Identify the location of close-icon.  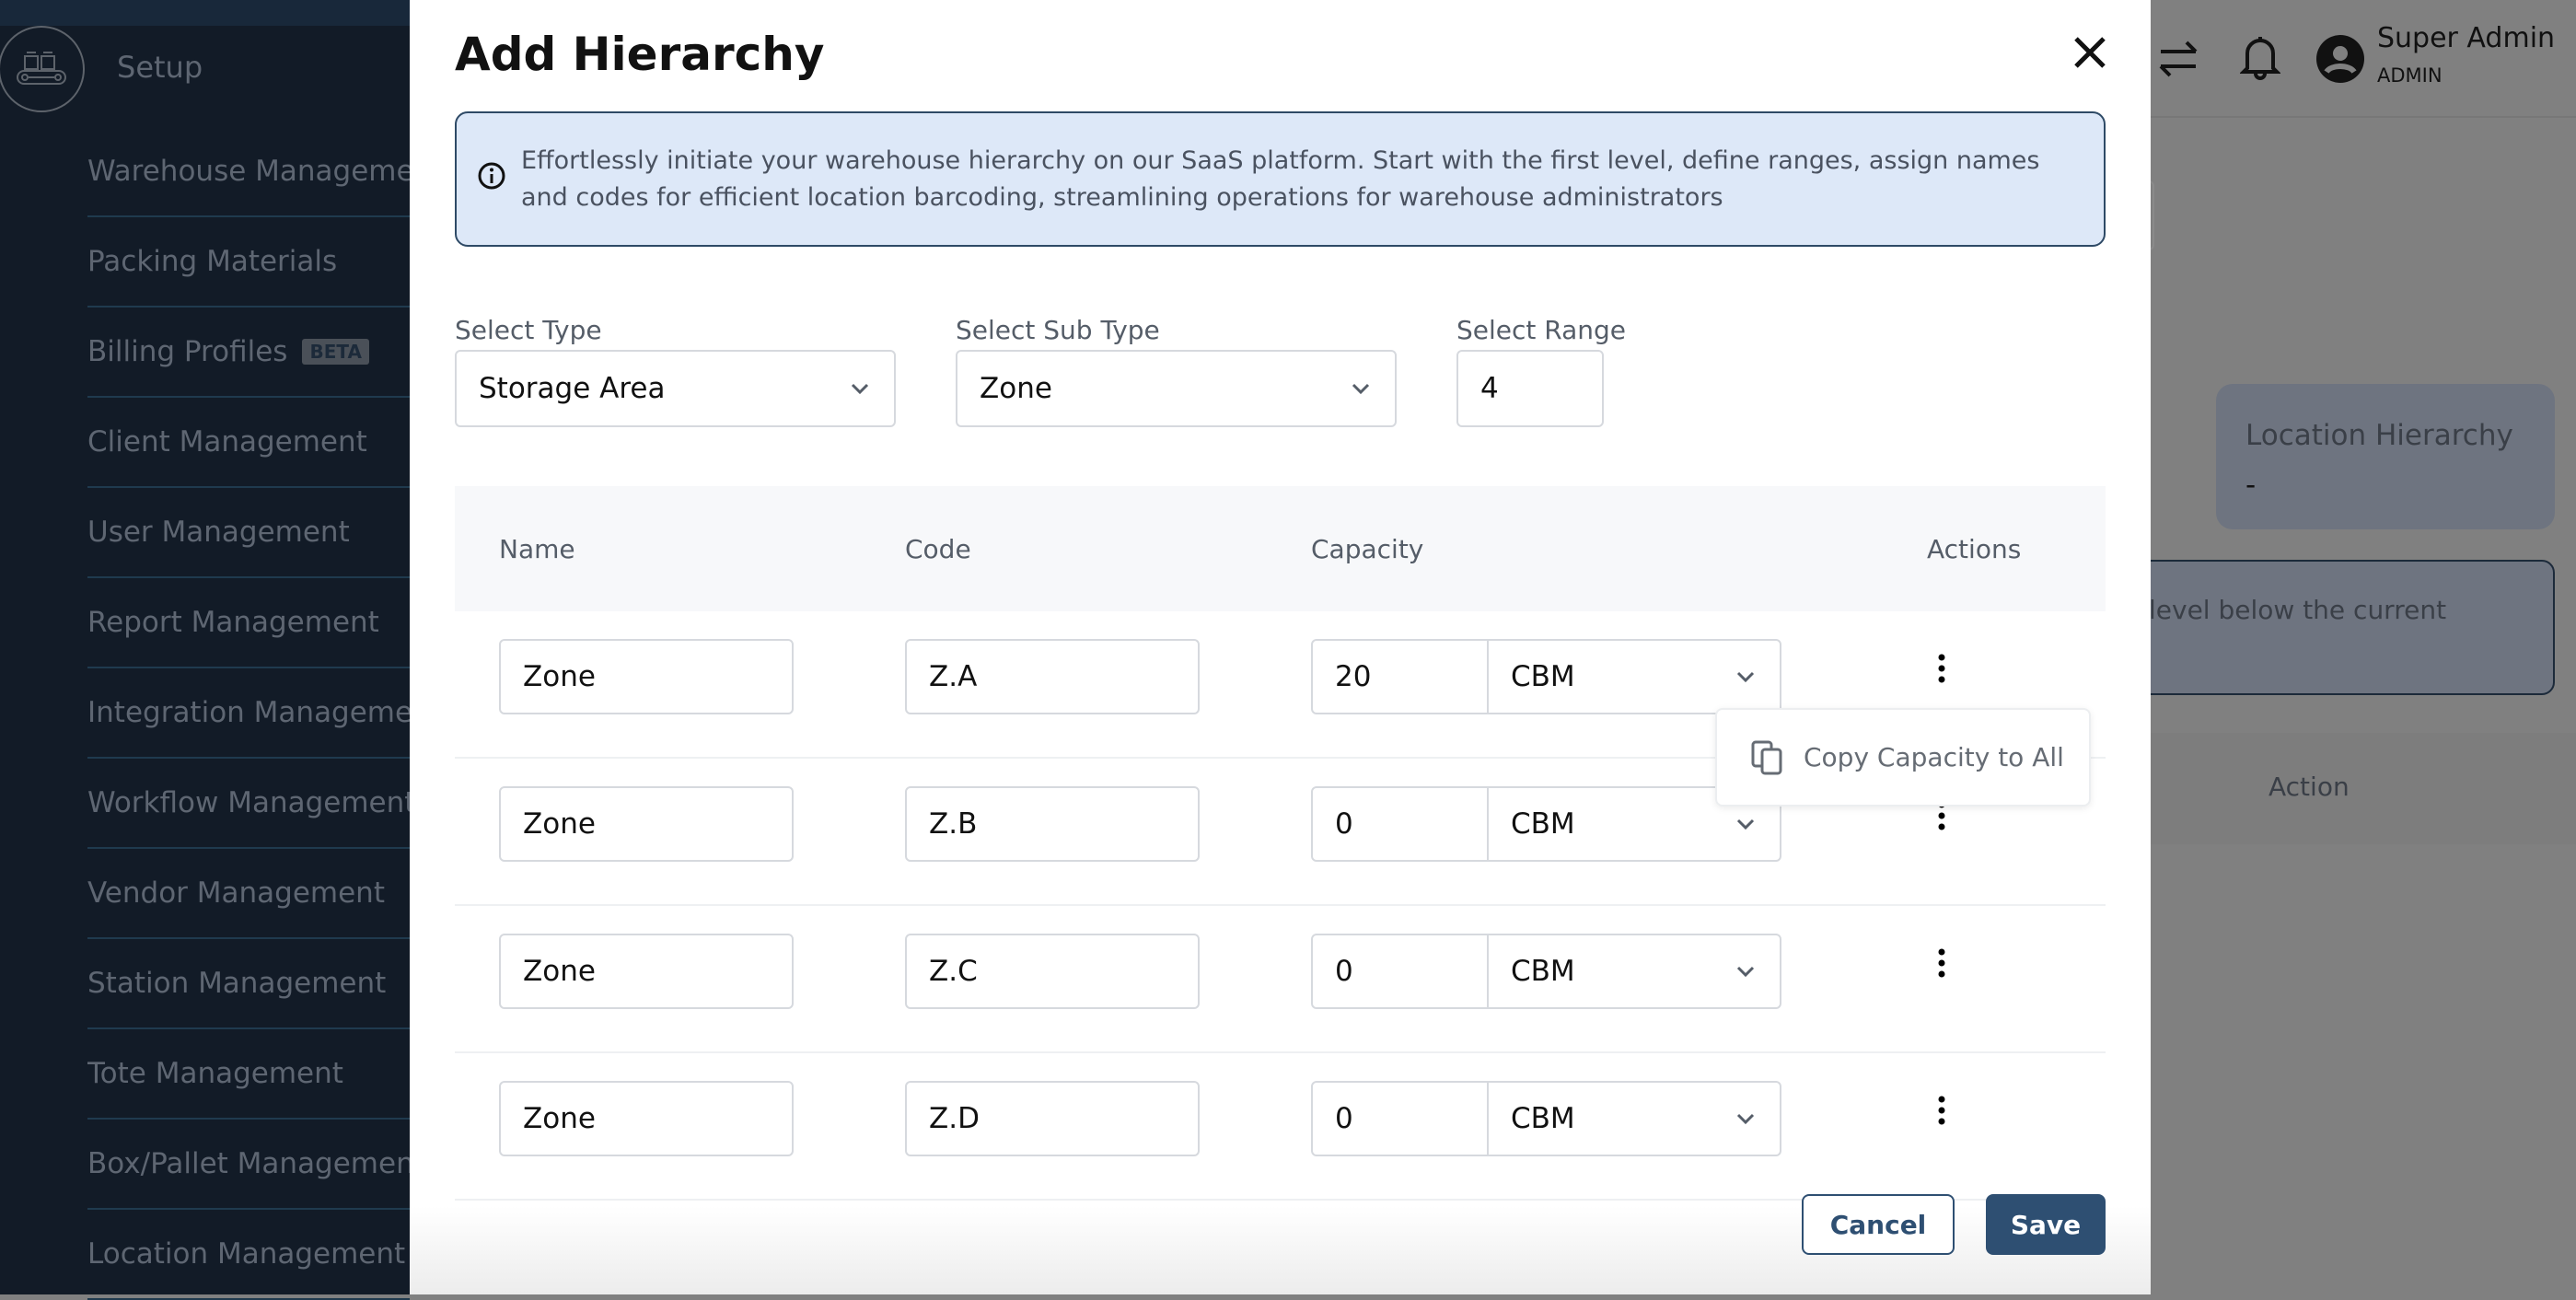
(2090, 52).